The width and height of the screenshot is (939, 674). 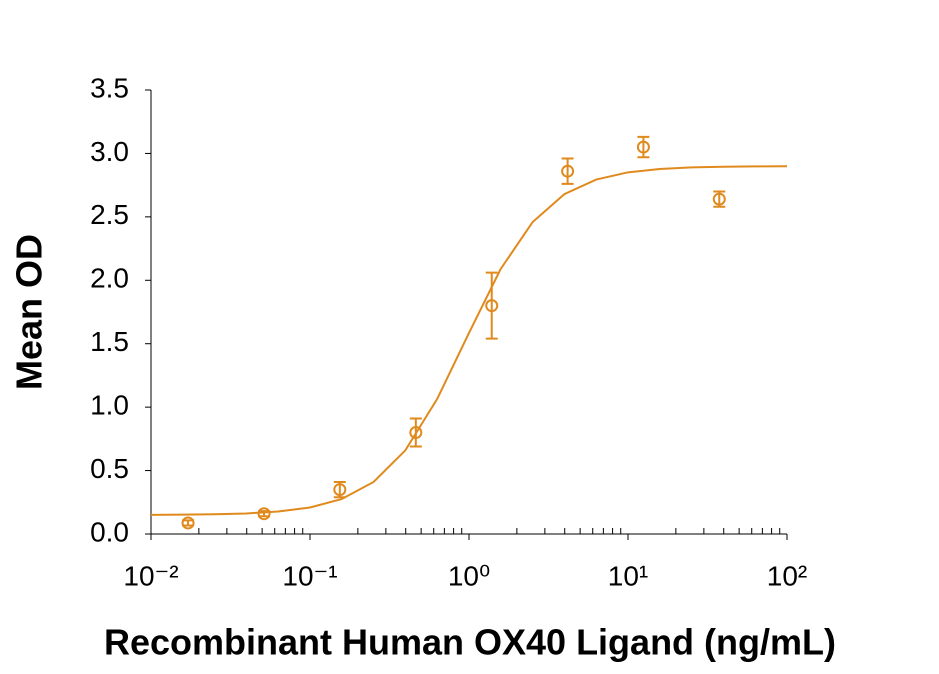 What do you see at coordinates (470, 642) in the screenshot?
I see `x-axis-title: Recombinant Human OX40 Ligand (ng/mL)` at bounding box center [470, 642].